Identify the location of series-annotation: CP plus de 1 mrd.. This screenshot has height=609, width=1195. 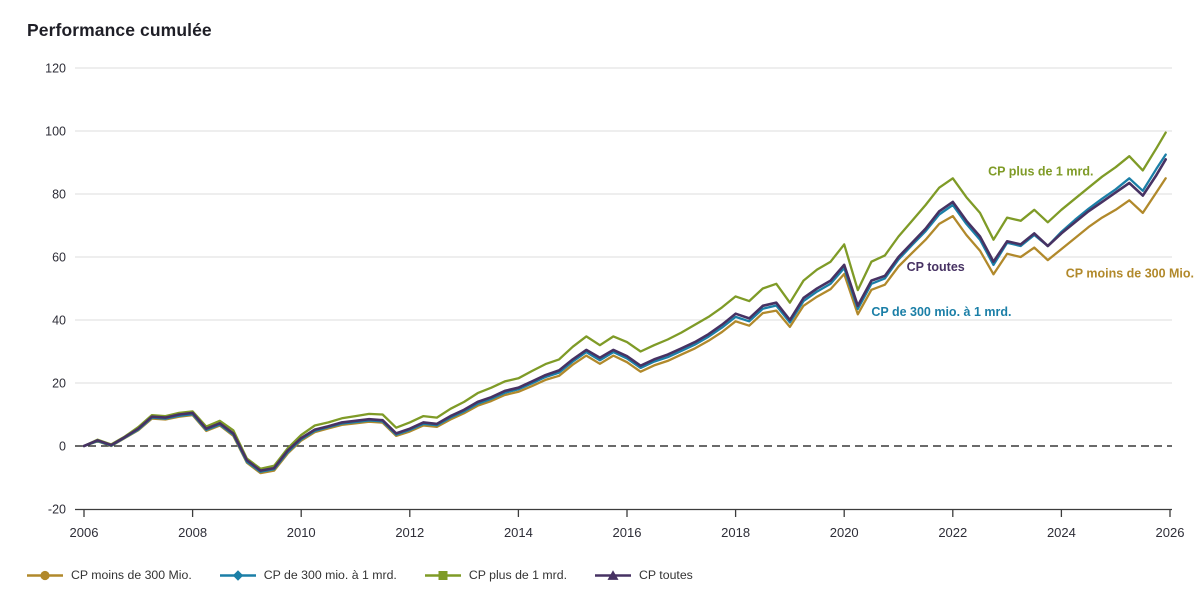
(1040, 172).